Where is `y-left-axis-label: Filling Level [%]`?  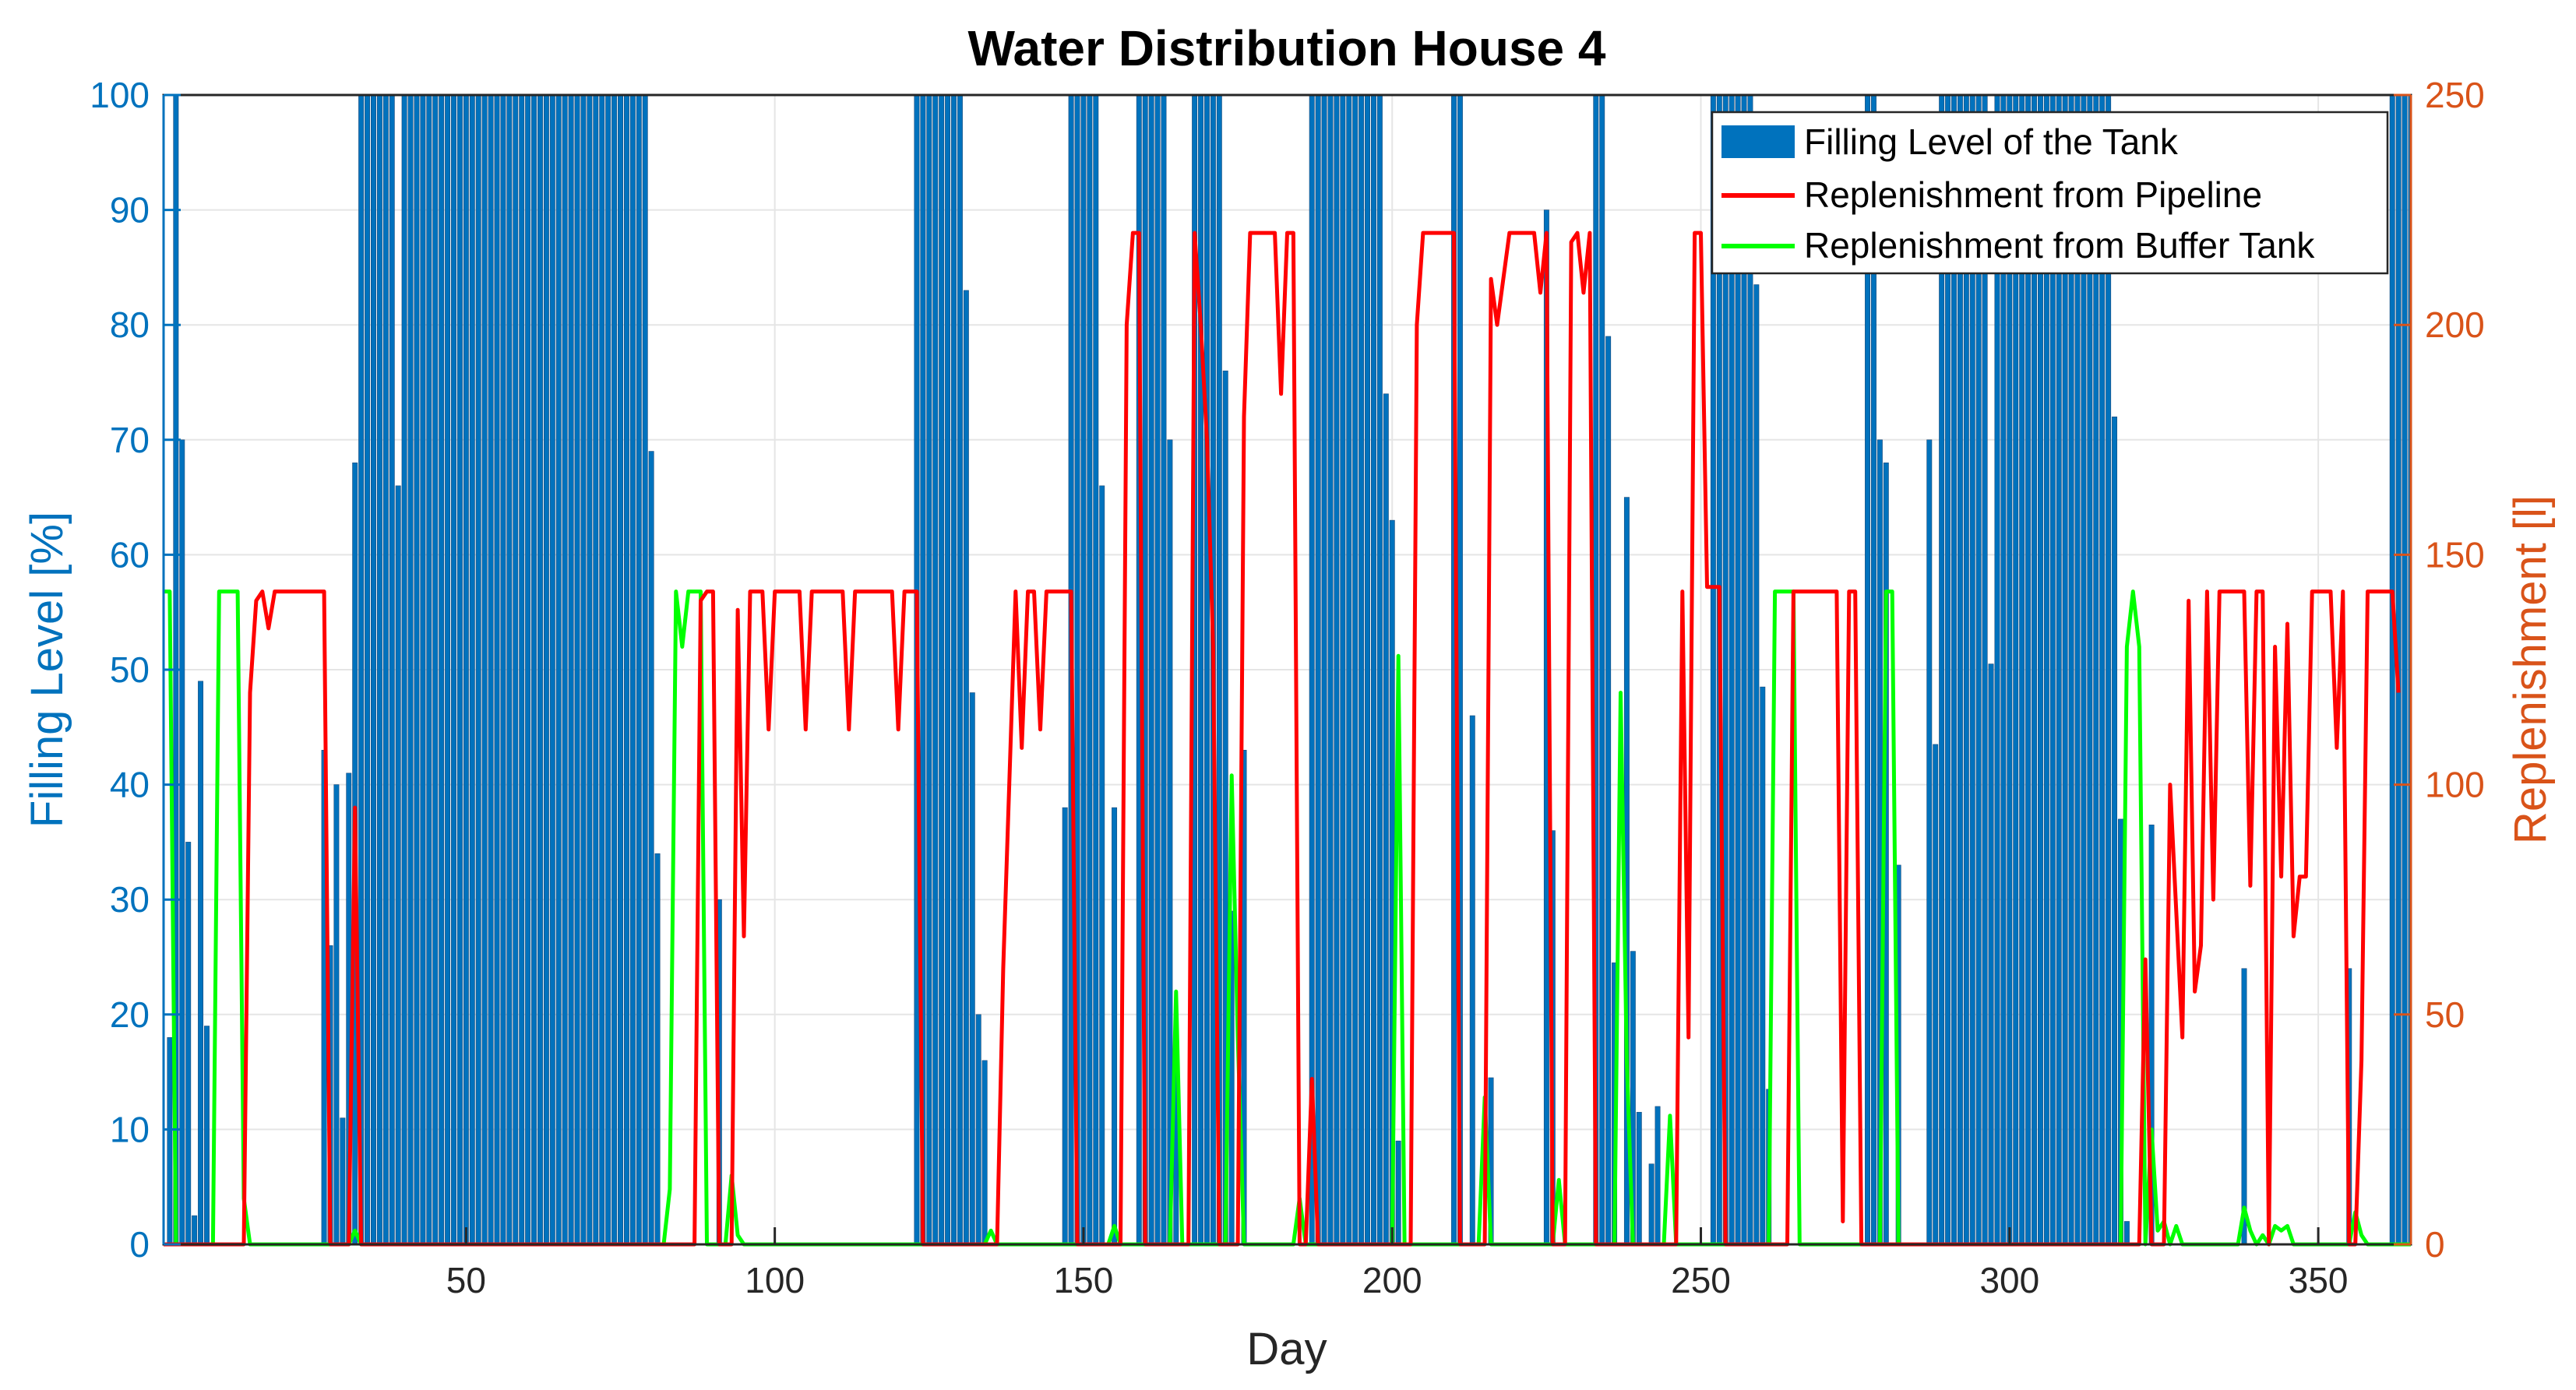
y-left-axis-label: Filling Level [%] is located at coordinates (47, 670).